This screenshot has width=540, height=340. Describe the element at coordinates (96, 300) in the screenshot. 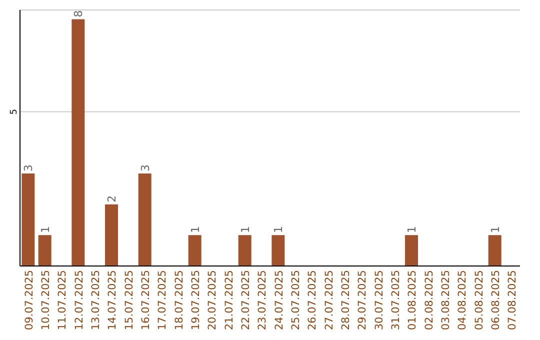

I see `x-tick-label: 13.07.2025` at that location.